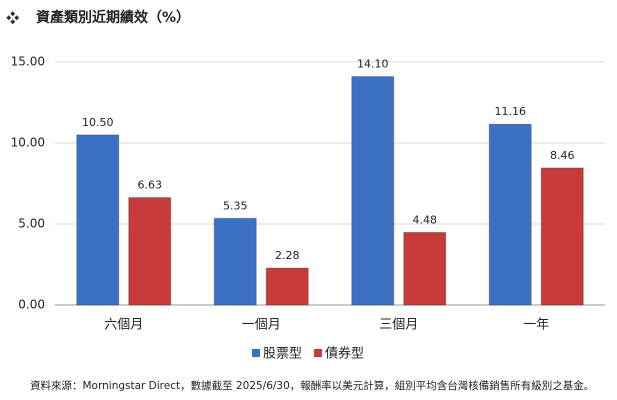 The height and width of the screenshot is (400, 617). I want to click on legend-label: 債券型, so click(344, 354).